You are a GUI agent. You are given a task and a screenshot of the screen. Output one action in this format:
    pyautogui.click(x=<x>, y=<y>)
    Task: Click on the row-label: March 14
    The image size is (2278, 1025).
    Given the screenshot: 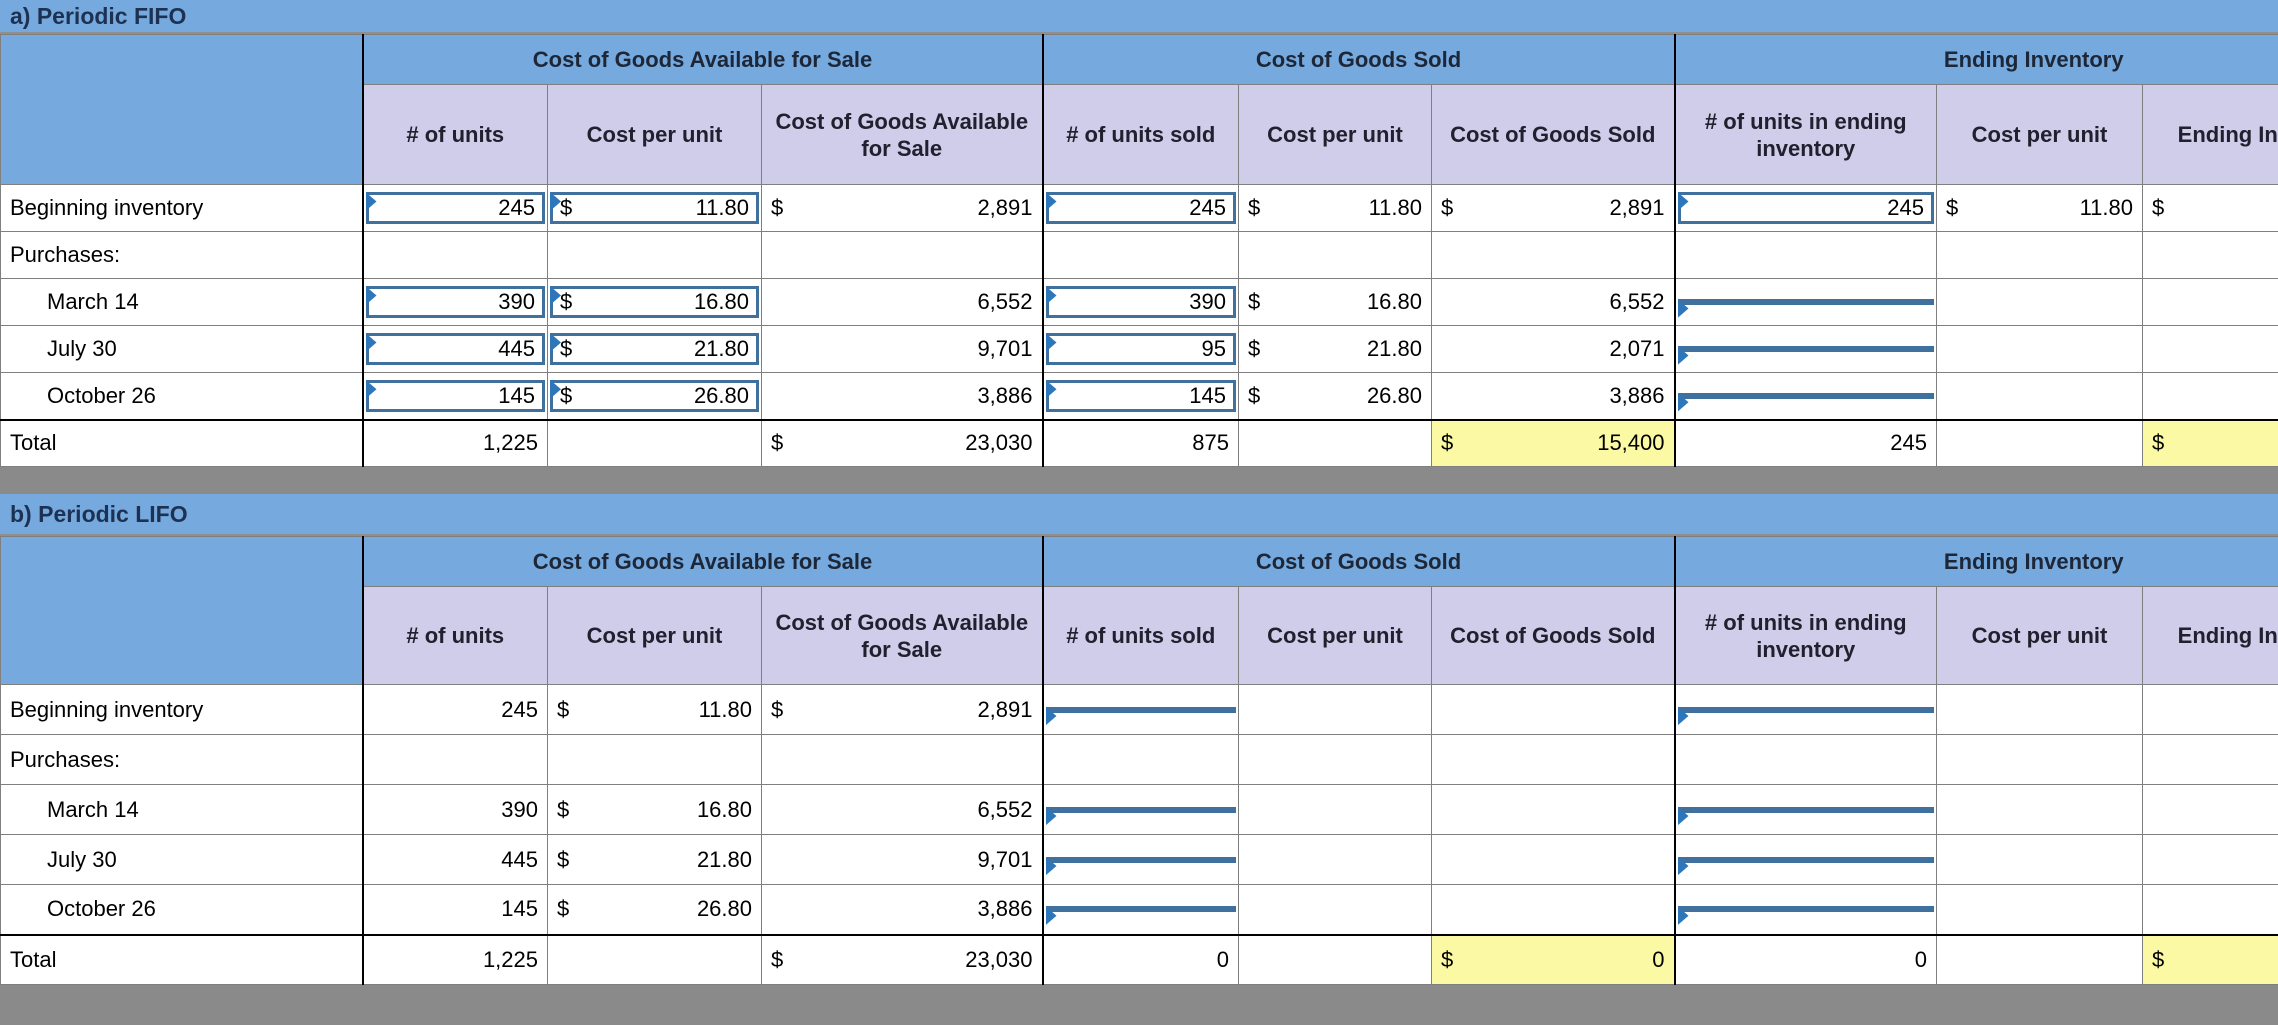 What is the action you would take?
    pyautogui.click(x=182, y=302)
    